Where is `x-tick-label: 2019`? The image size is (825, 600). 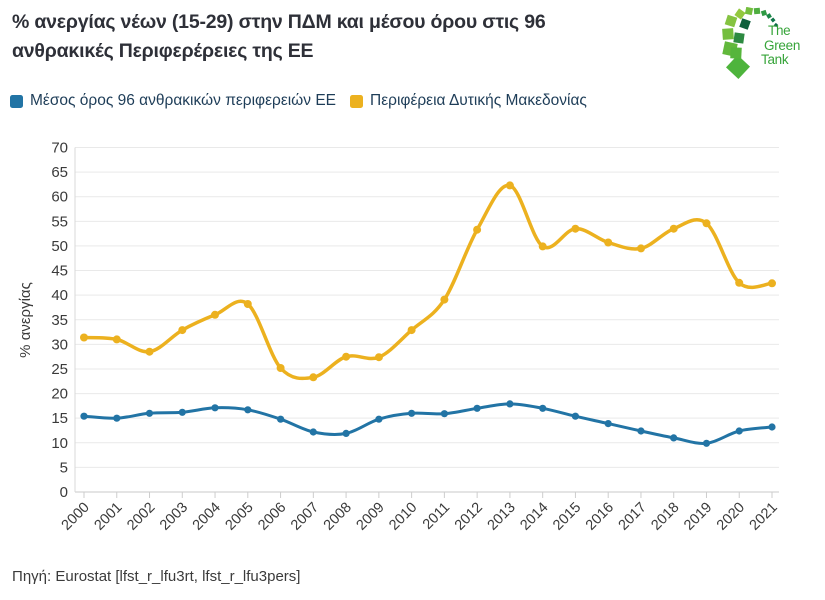 x-tick-label: 2019 is located at coordinates (698, 517).